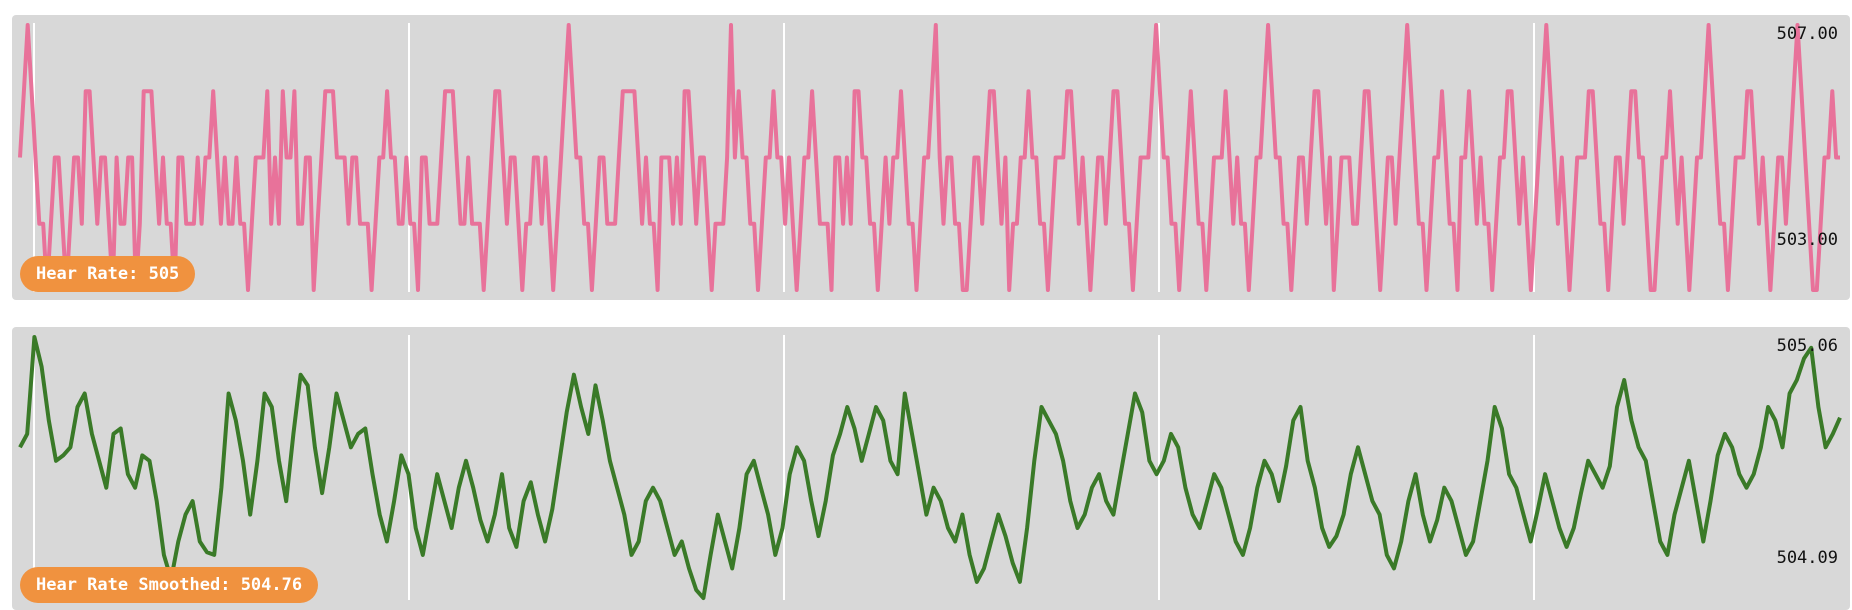 Image resolution: width=1852 pixels, height=610 pixels. I want to click on heart-rate-smoothed-value-badge: Hear Rate Smoothed: 504.76, so click(169, 585).